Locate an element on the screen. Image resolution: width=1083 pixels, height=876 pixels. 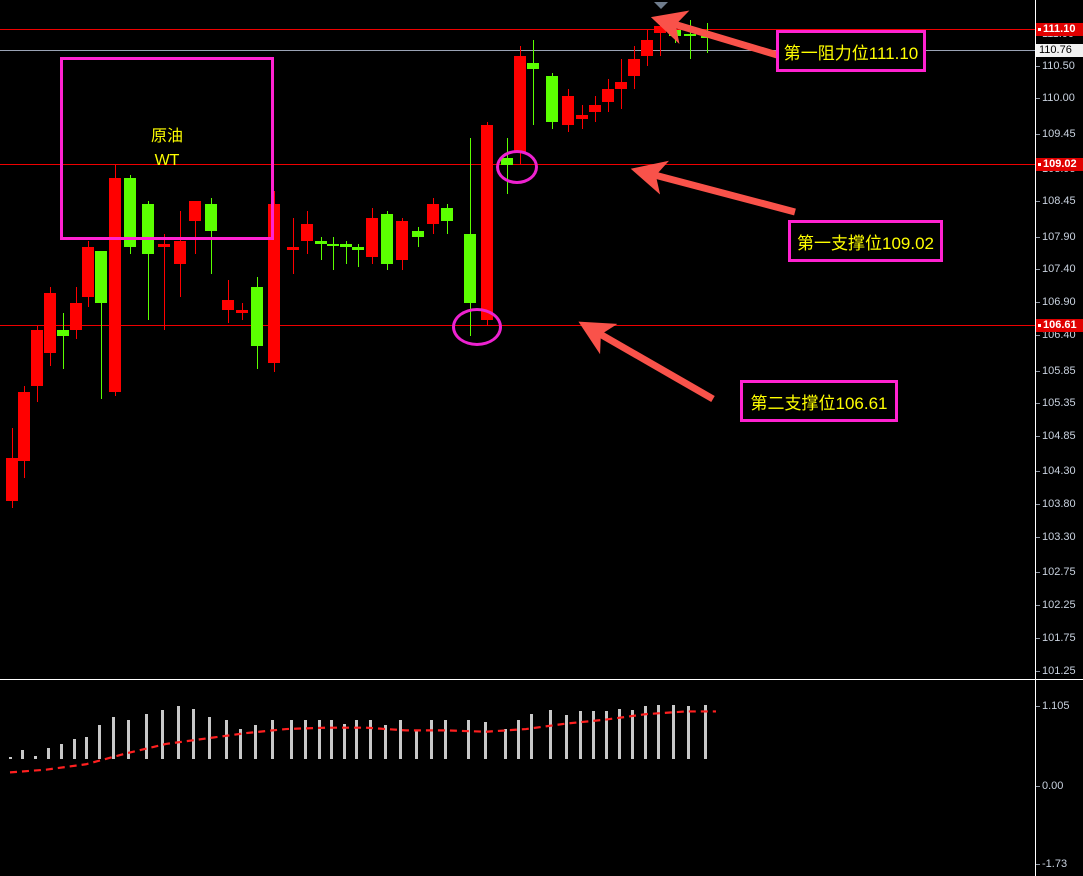
axis-tick-label: 105.85 is located at coordinates (1059, 371).